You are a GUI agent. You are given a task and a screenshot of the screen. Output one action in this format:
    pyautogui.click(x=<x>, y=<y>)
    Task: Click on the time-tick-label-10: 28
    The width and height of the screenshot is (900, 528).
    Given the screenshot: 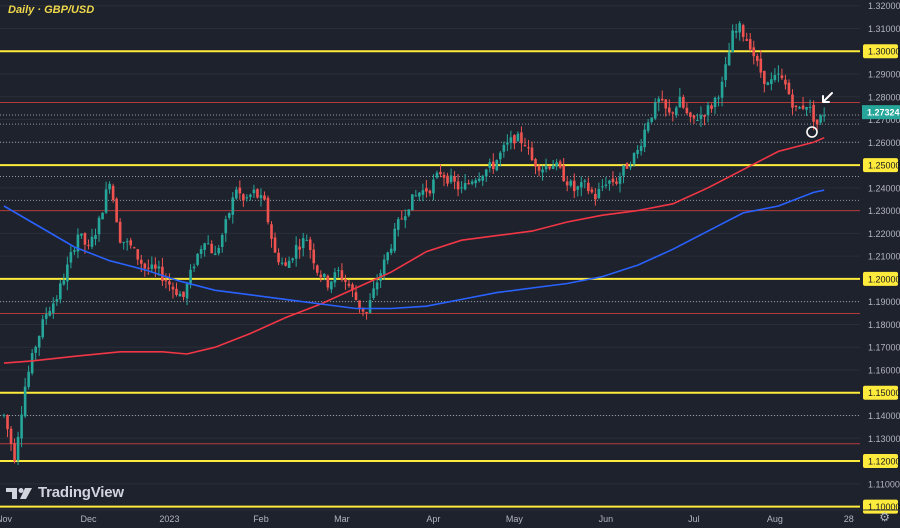 What is the action you would take?
    pyautogui.click(x=849, y=519)
    